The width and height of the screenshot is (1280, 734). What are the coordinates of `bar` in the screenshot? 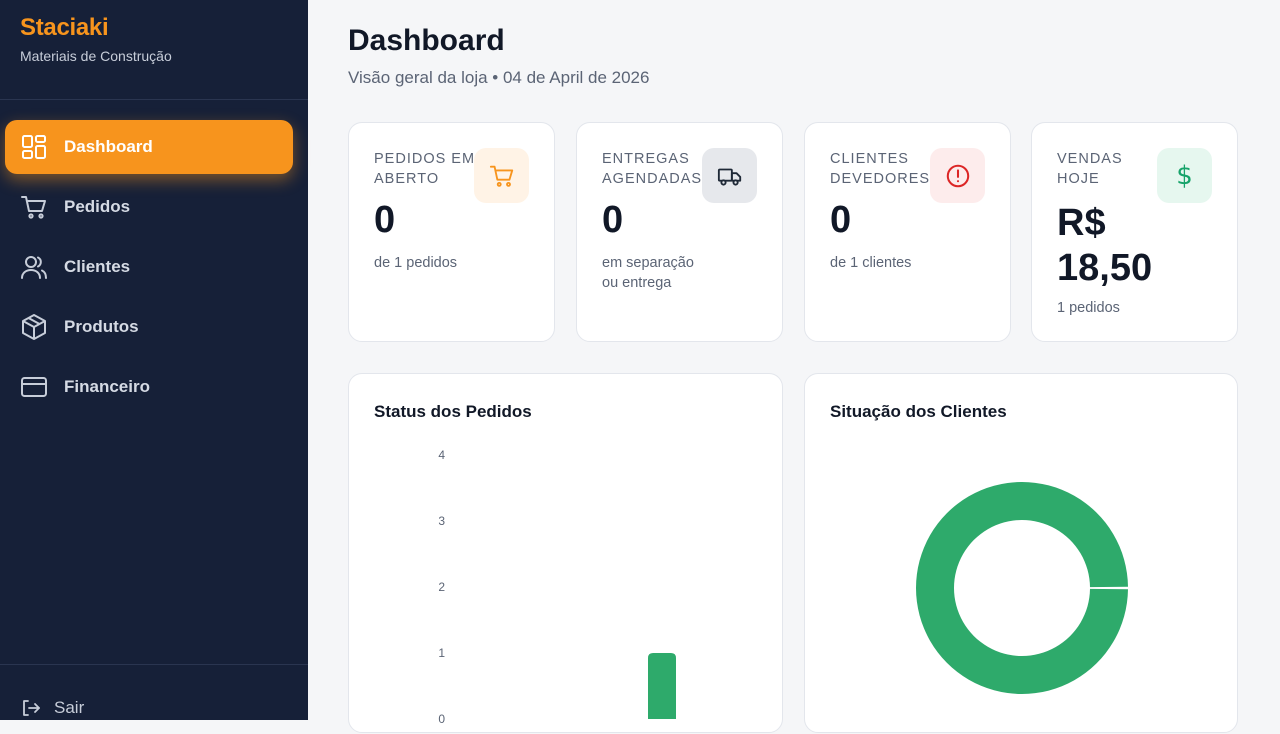 It's located at (662, 686).